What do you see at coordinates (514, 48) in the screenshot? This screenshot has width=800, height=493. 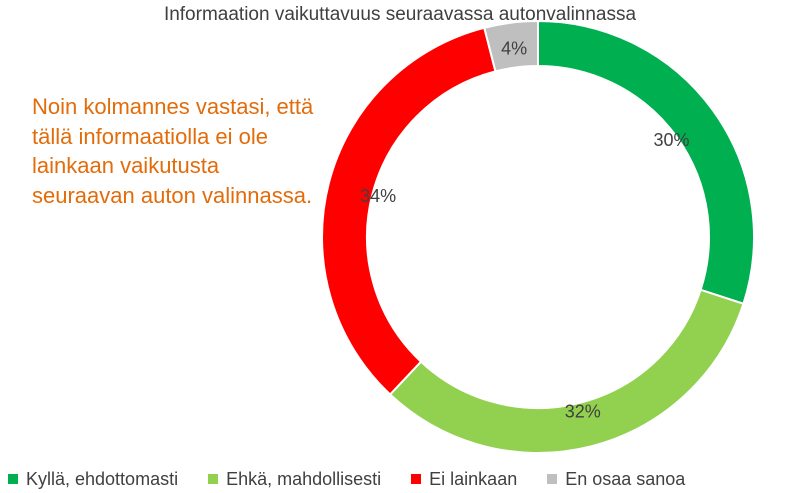 I see `data-label: 4%` at bounding box center [514, 48].